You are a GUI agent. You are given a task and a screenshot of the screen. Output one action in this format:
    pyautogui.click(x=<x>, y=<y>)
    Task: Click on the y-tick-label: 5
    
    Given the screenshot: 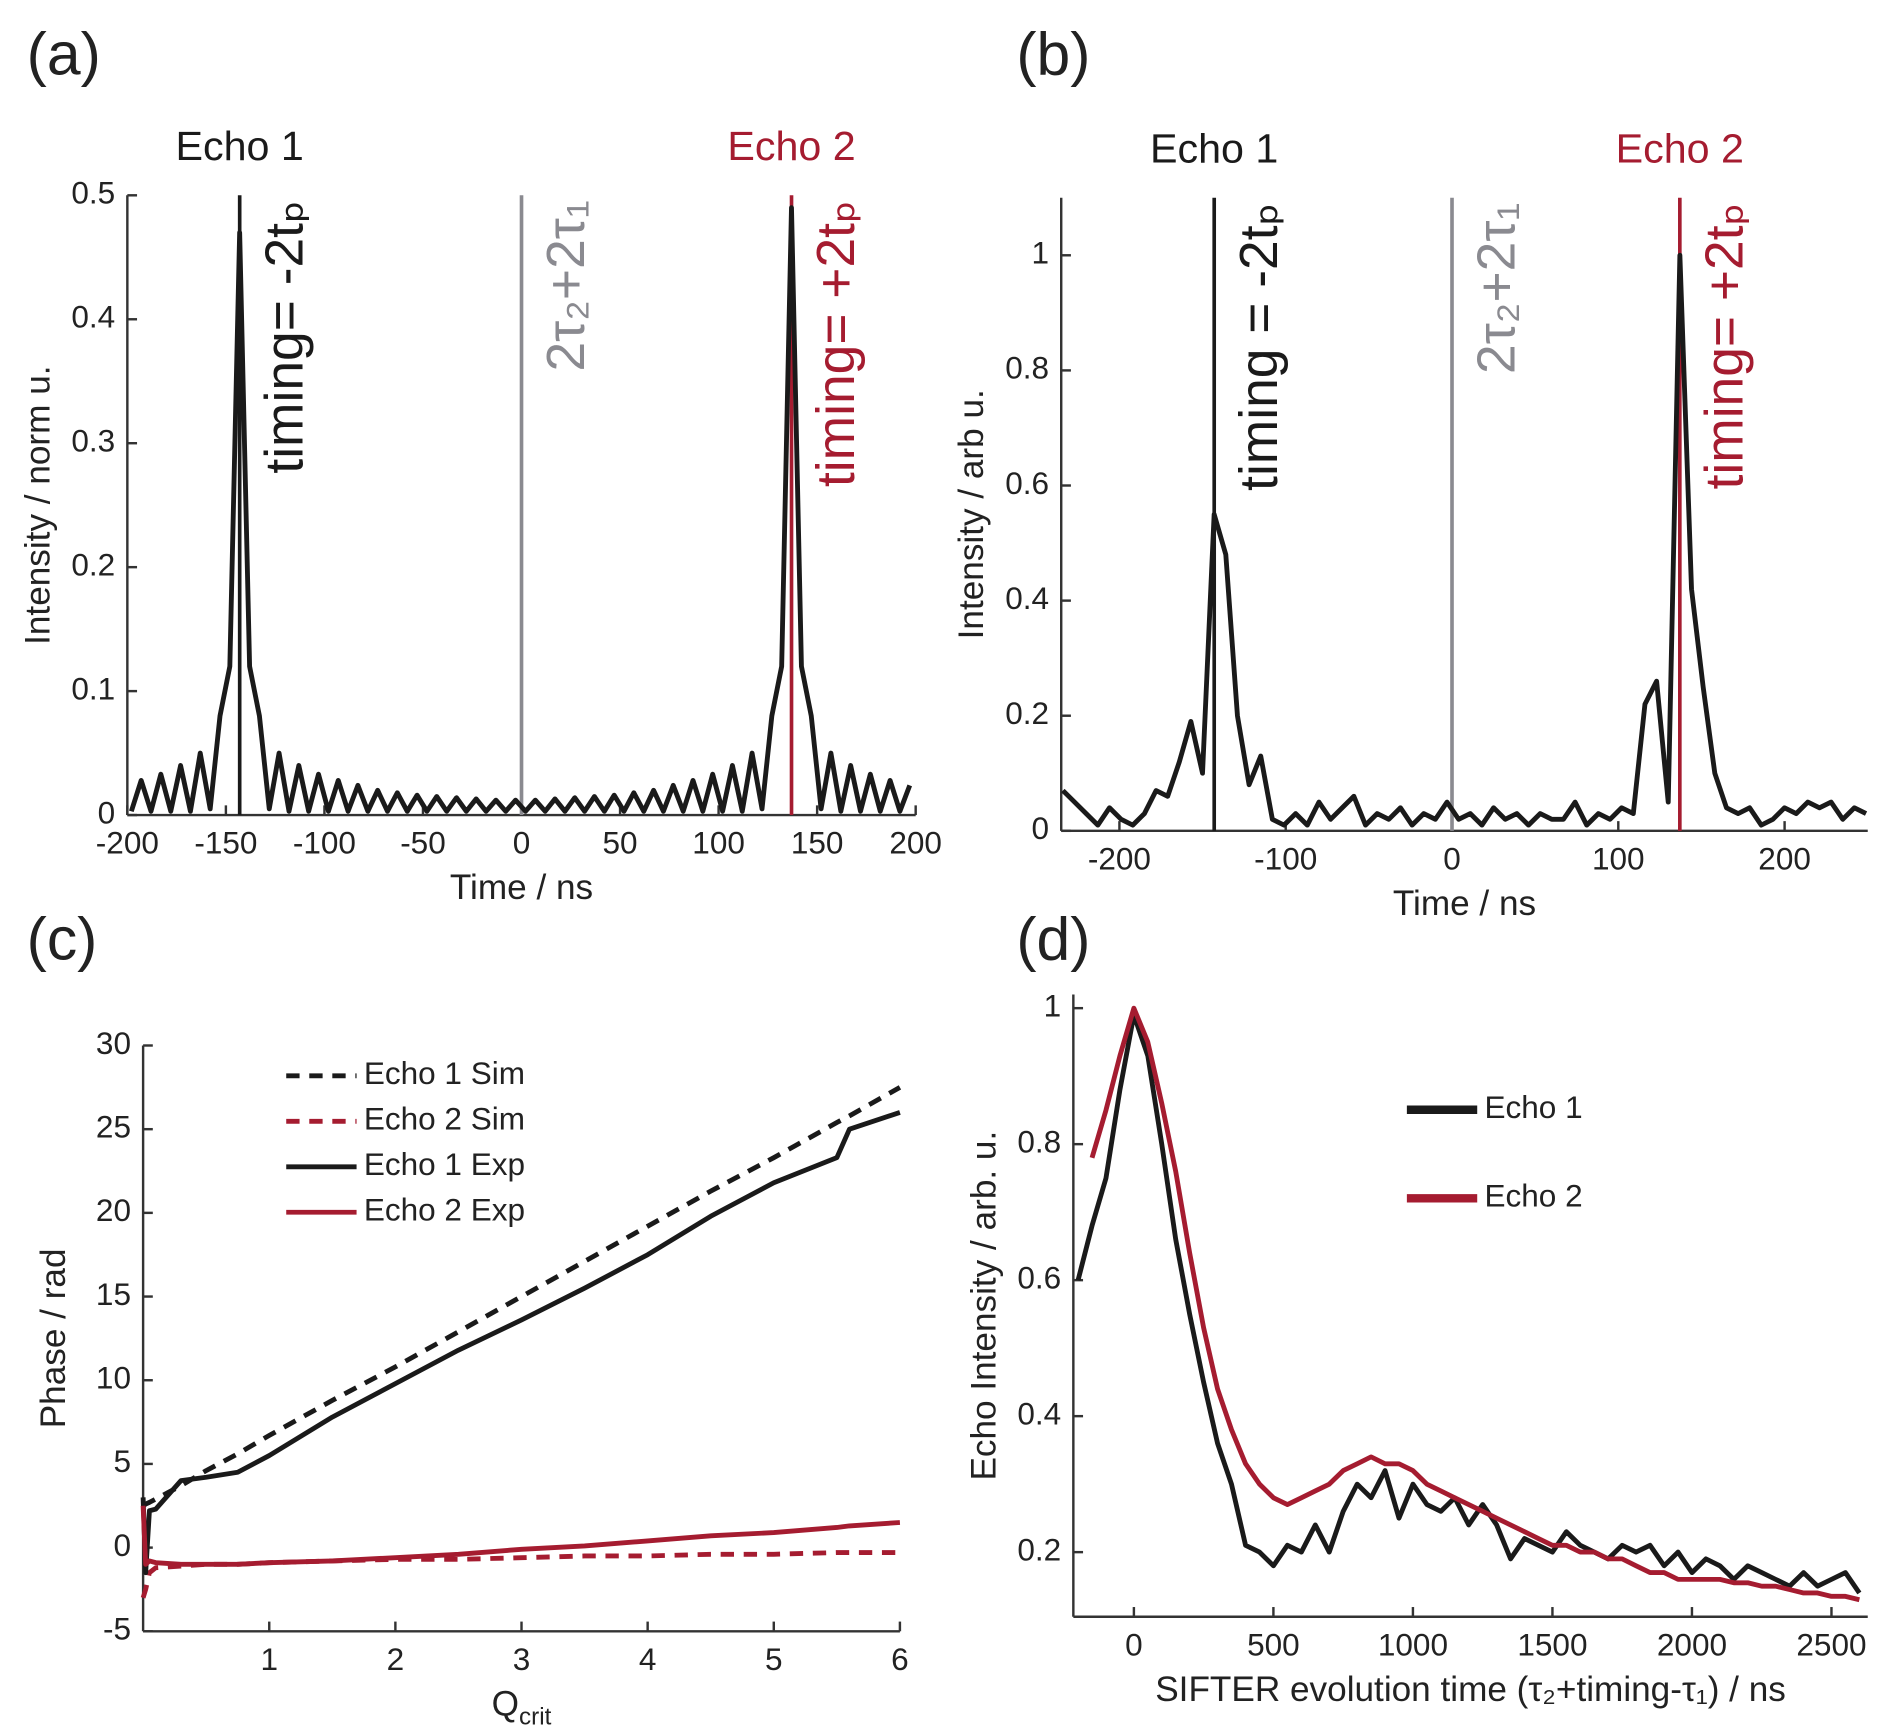 What is the action you would take?
    pyautogui.click(x=122, y=1461)
    